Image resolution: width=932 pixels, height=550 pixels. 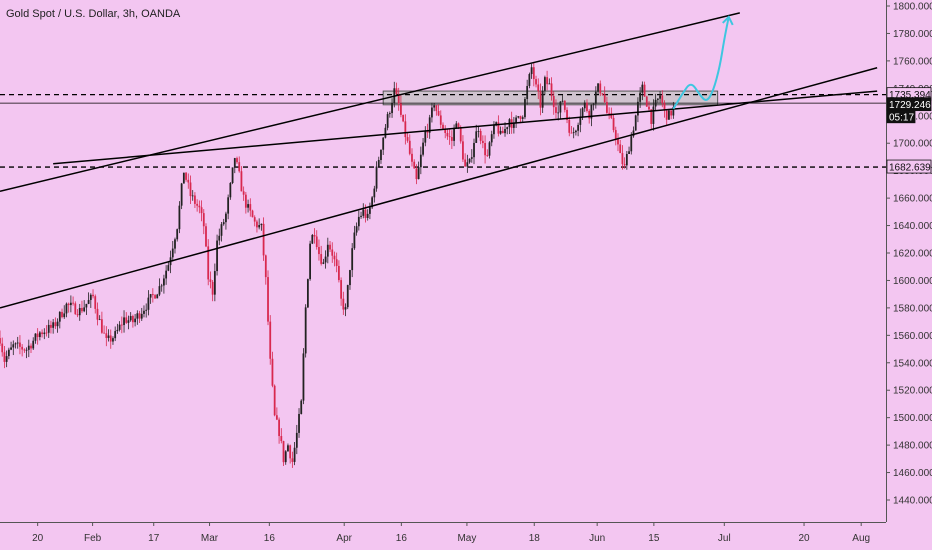 I want to click on time-tick-label: 16, so click(x=402, y=538).